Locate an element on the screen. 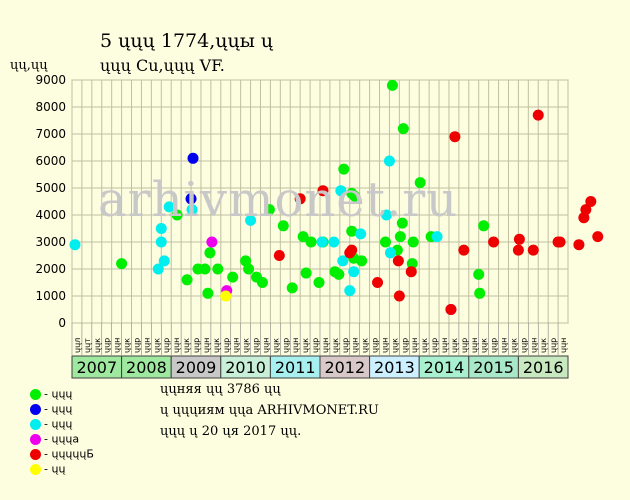 The height and width of the screenshot is (500, 630). red-dot-icon is located at coordinates (35, 454).